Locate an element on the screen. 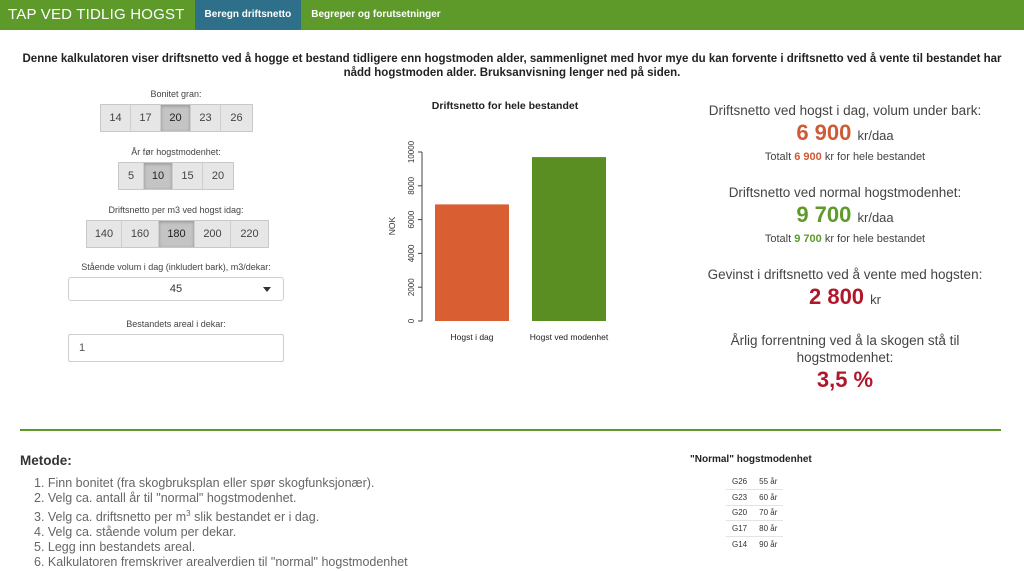 Image resolution: width=1024 pixels, height=571 pixels. aar-label: År før hogstmodenhet: is located at coordinates (176, 152).